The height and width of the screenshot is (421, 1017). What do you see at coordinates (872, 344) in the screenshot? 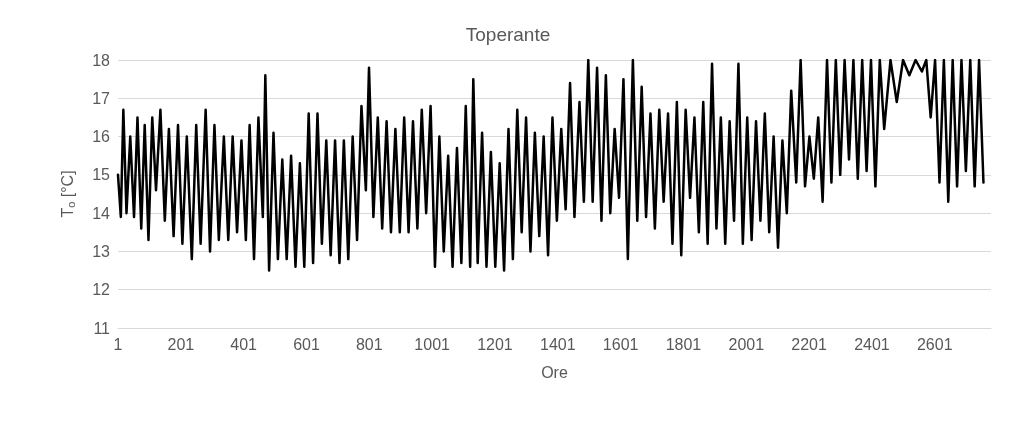
I see `x-tick-label: 2401` at bounding box center [872, 344].